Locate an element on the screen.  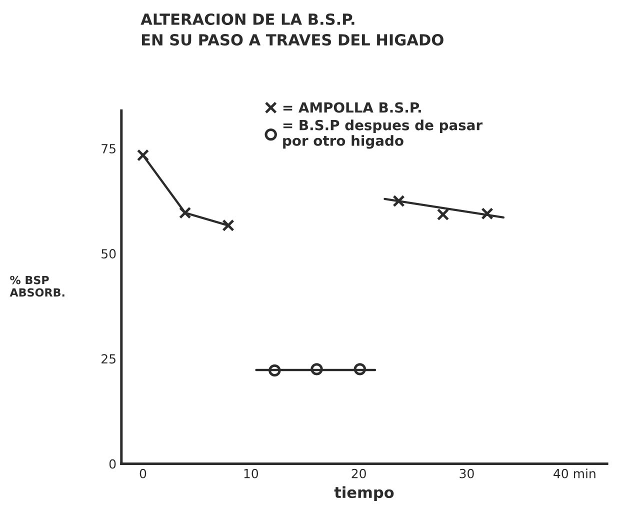
y-tick-label: 25 is located at coordinates (109, 359).